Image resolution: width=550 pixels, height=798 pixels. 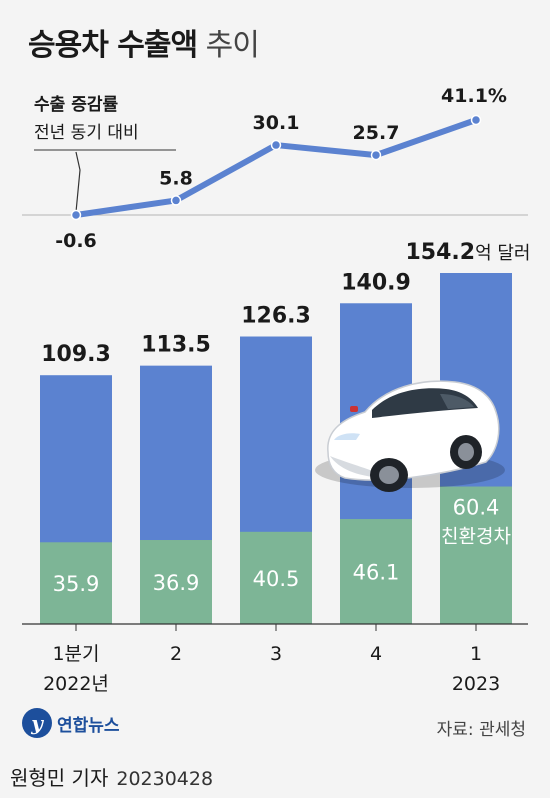 What do you see at coordinates (232, 45) in the screenshot?
I see `title-light: 추이` at bounding box center [232, 45].